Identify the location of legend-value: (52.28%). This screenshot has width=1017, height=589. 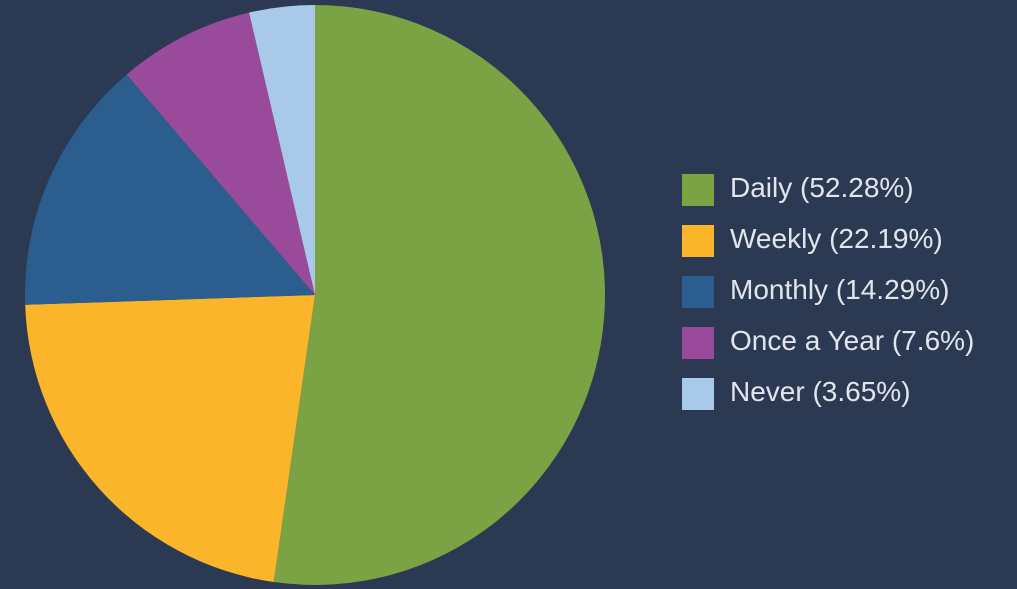
(857, 187).